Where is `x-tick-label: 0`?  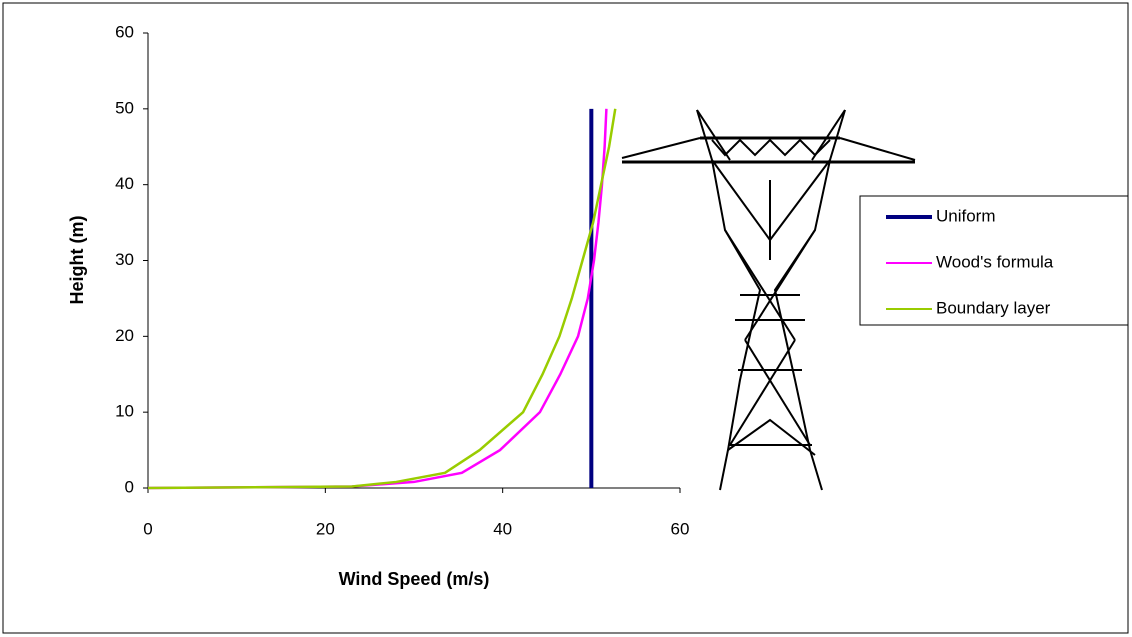 x-tick-label: 0 is located at coordinates (147, 528).